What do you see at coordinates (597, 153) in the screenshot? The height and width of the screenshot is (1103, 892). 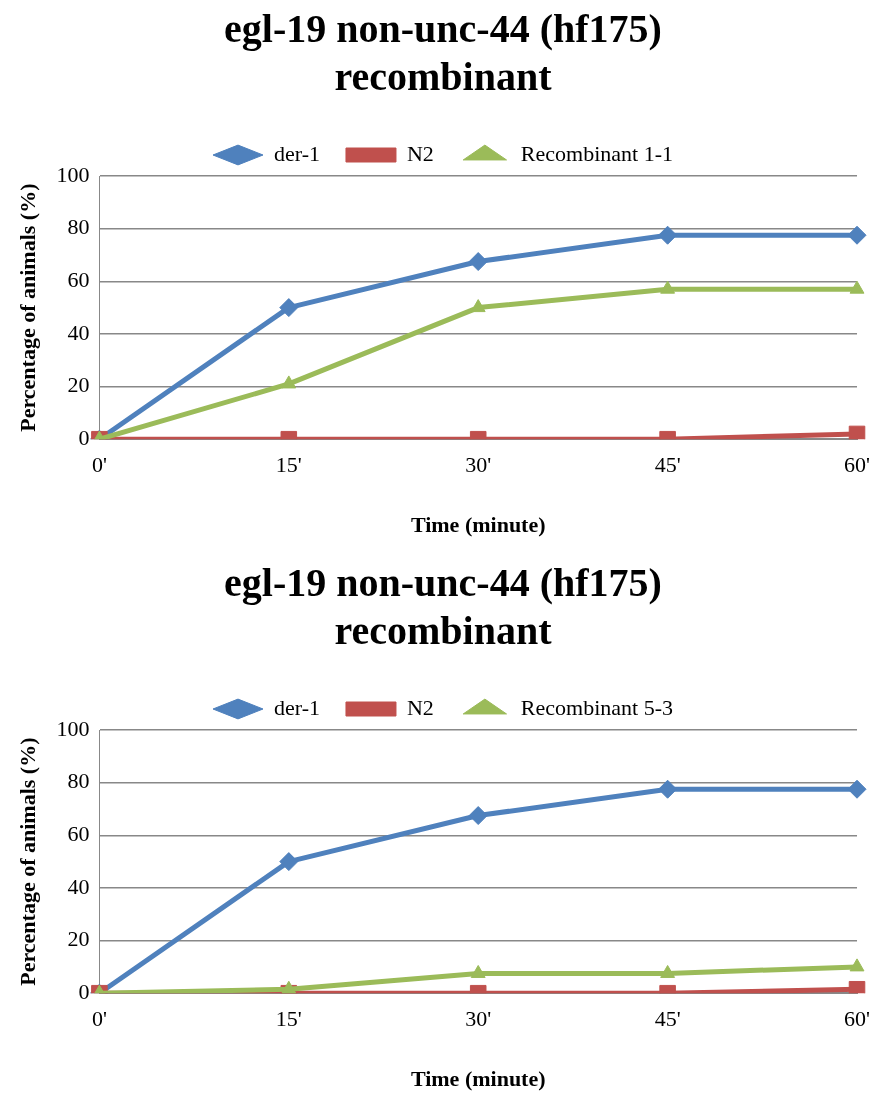 I see `legend-label: Recombinant 1-1` at bounding box center [597, 153].